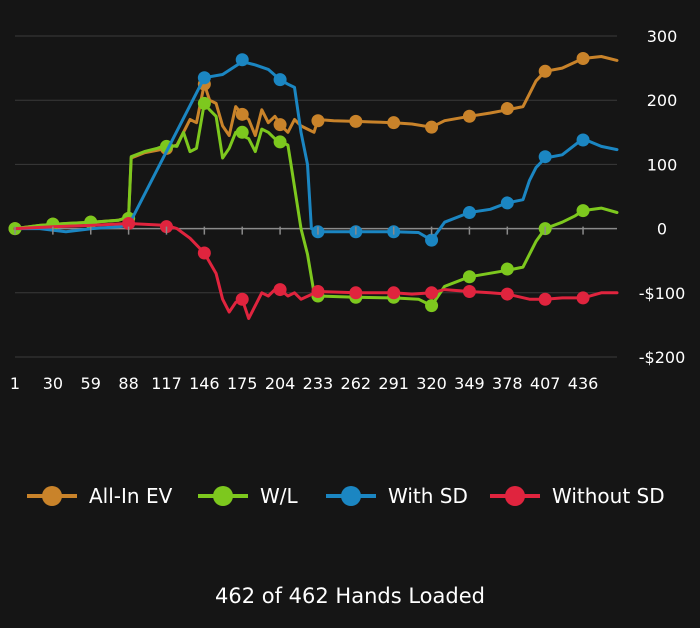  What do you see at coordinates (350, 596) in the screenshot?
I see `hands-loaded-status: 462 of 462 Hands Loaded` at bounding box center [350, 596].